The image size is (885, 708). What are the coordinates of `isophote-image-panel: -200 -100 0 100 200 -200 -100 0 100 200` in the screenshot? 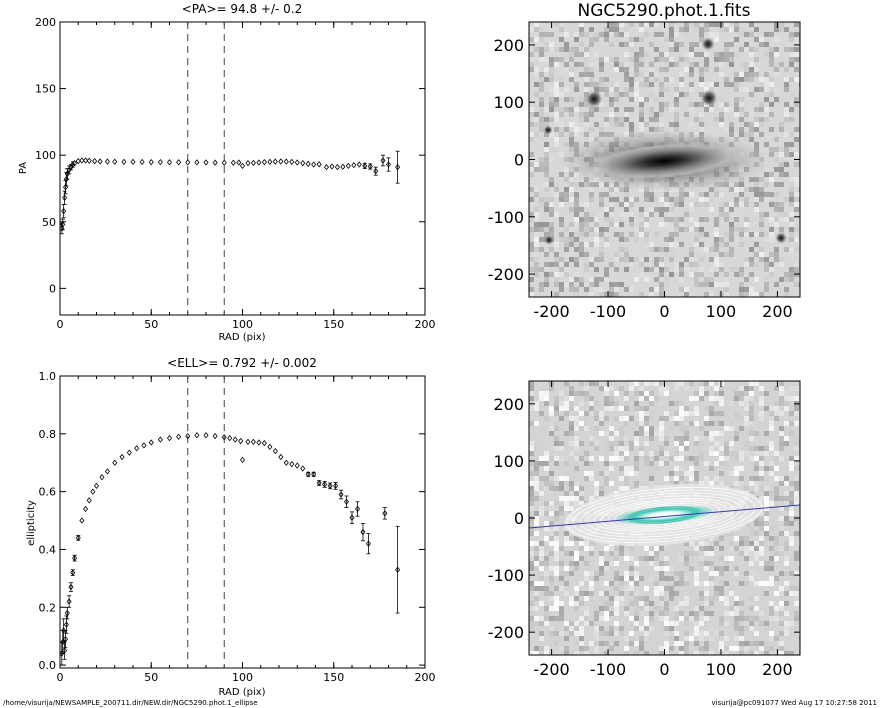 It's located at (644, 529).